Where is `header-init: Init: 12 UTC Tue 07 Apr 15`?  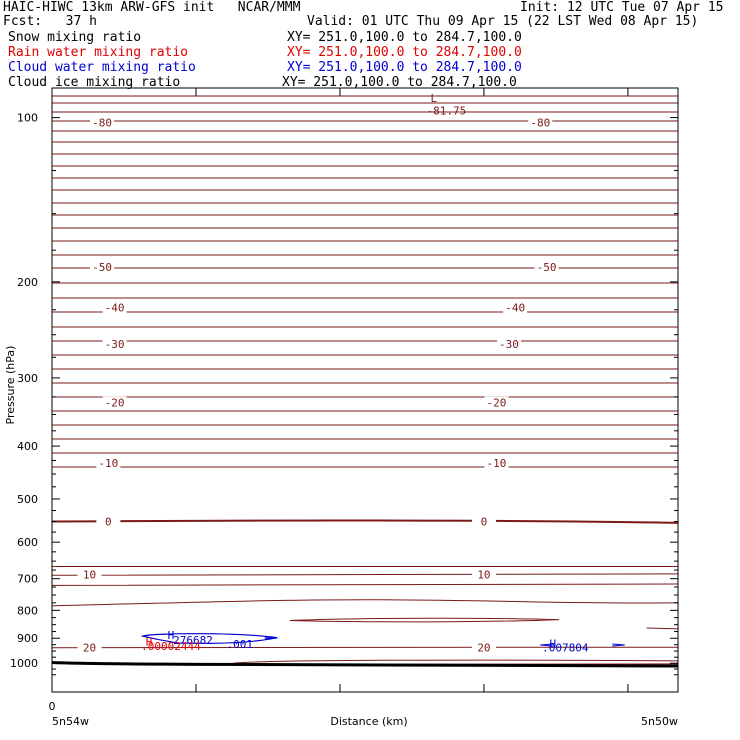
header-init: Init: 12 UTC Tue 07 Apr 15 is located at coordinates (622, 7).